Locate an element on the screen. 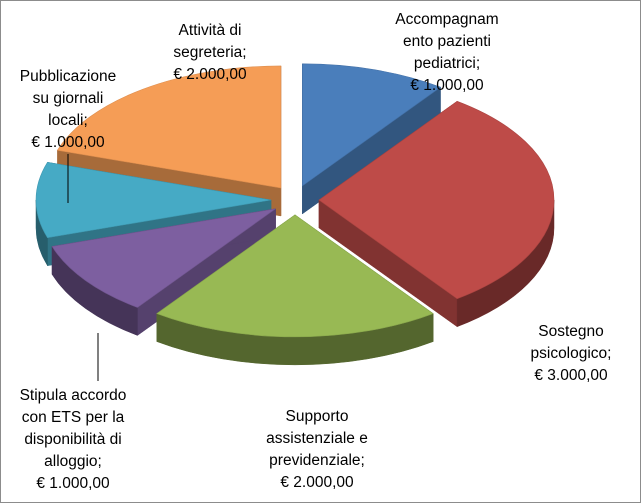 This screenshot has height=503, width=641. pie-slice-sostegno is located at coordinates (436, 200).